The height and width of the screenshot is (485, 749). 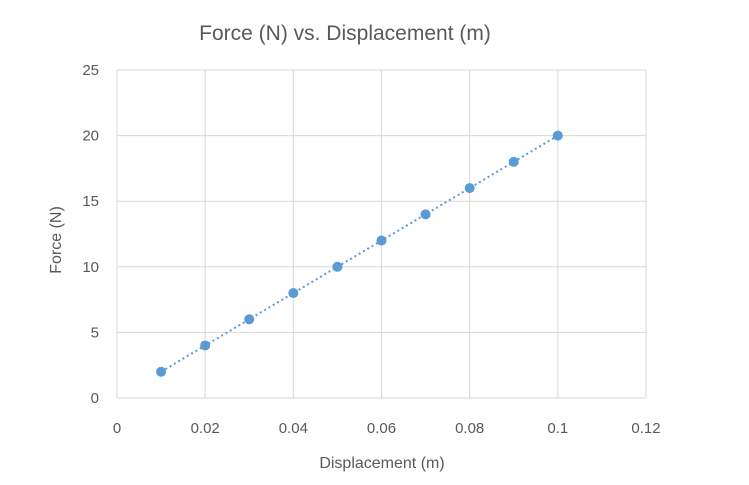 What do you see at coordinates (90, 234) in the screenshot?
I see `y-tick-labels: 0 5 10 15 20 25` at bounding box center [90, 234].